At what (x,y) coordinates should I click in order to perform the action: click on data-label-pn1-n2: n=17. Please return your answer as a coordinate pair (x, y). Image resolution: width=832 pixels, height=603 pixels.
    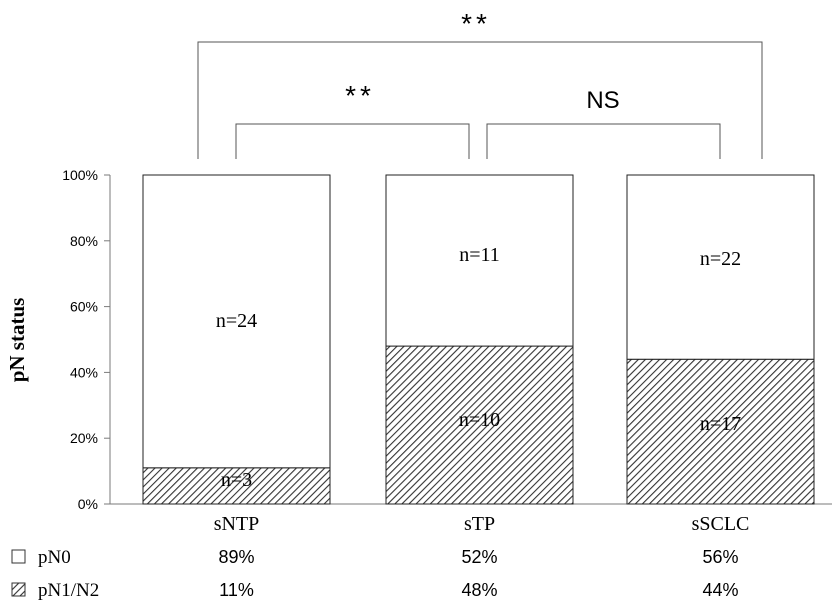
    Looking at the image, I should click on (720, 424).